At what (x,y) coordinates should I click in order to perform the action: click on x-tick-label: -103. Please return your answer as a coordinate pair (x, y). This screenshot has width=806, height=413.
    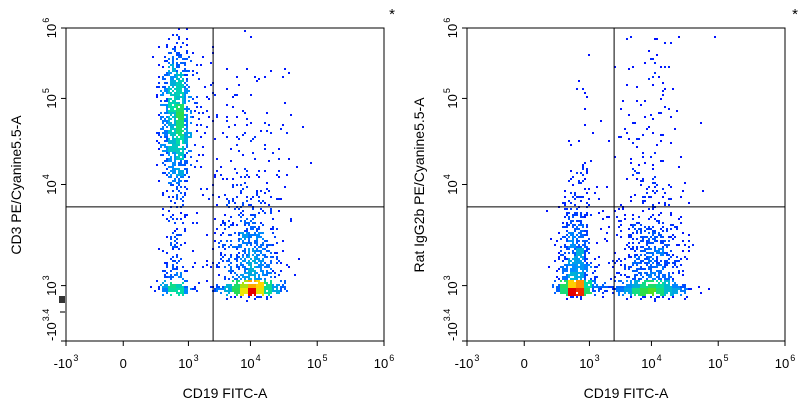
    Looking at the image, I should click on (66, 362).